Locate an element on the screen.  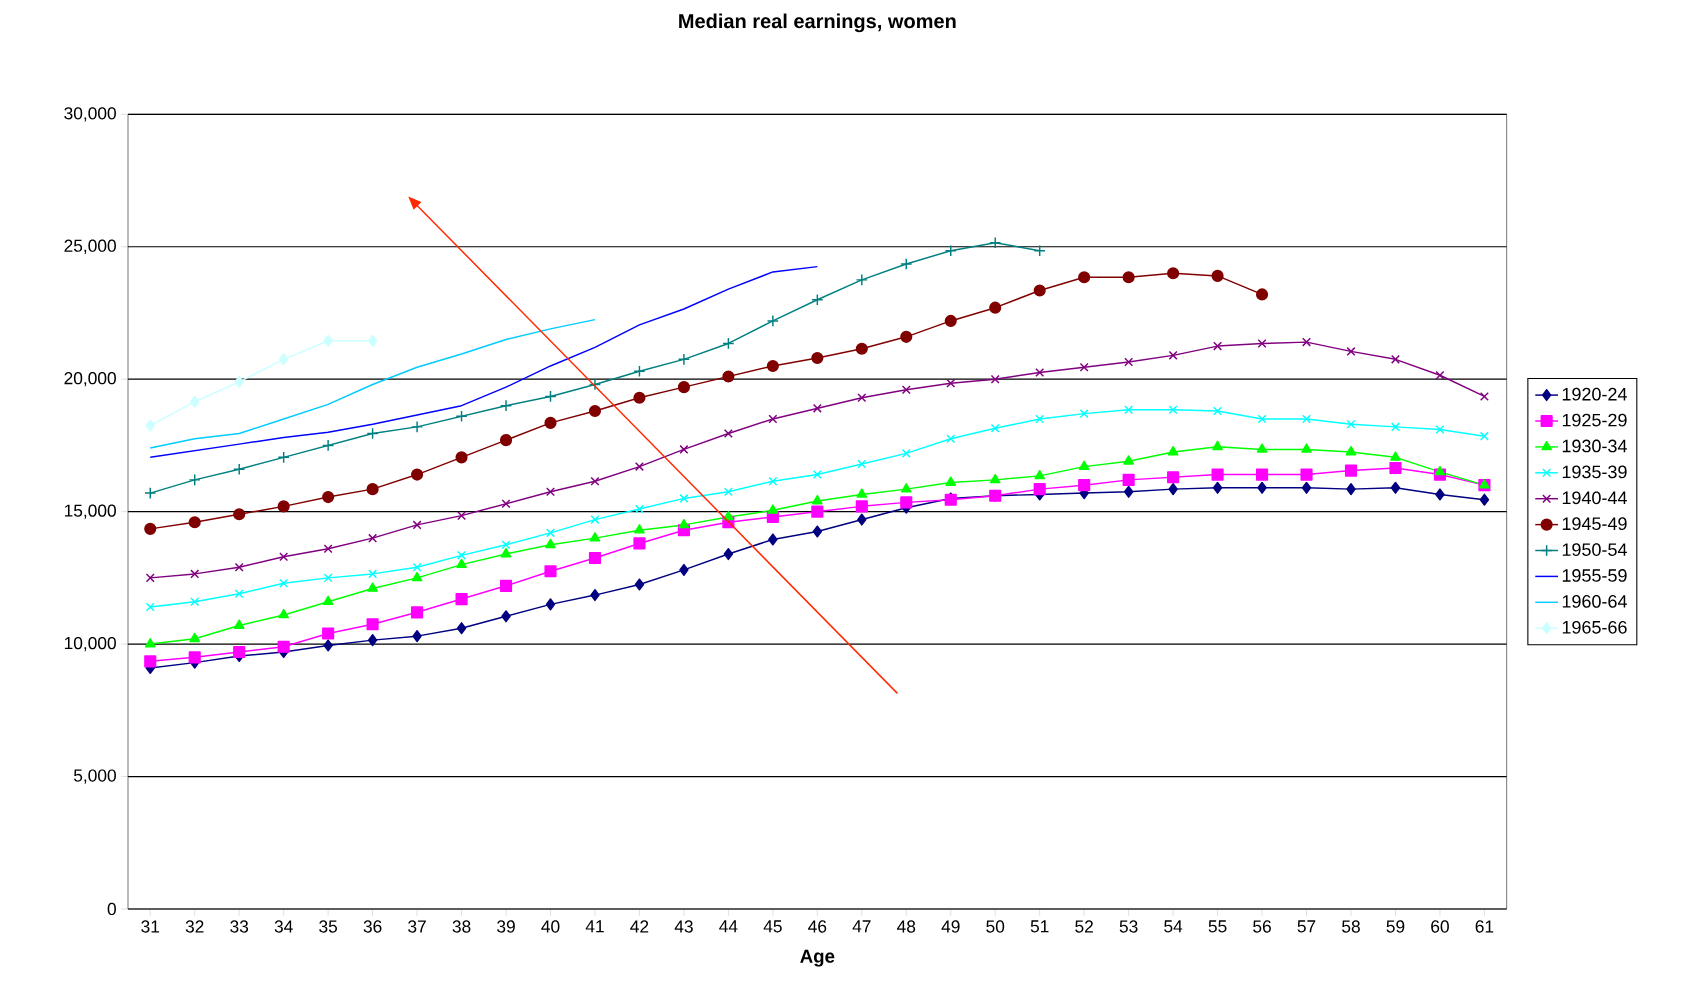
x-tick-label: 56 is located at coordinates (1262, 926).